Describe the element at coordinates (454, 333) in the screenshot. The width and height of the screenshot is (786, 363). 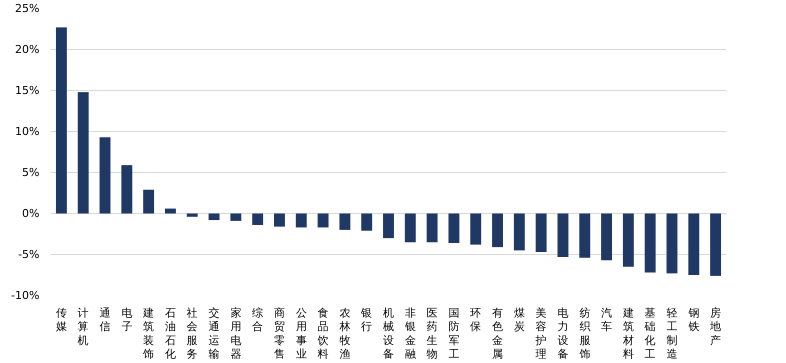
I see `x-tick-label: 国防军工` at that location.